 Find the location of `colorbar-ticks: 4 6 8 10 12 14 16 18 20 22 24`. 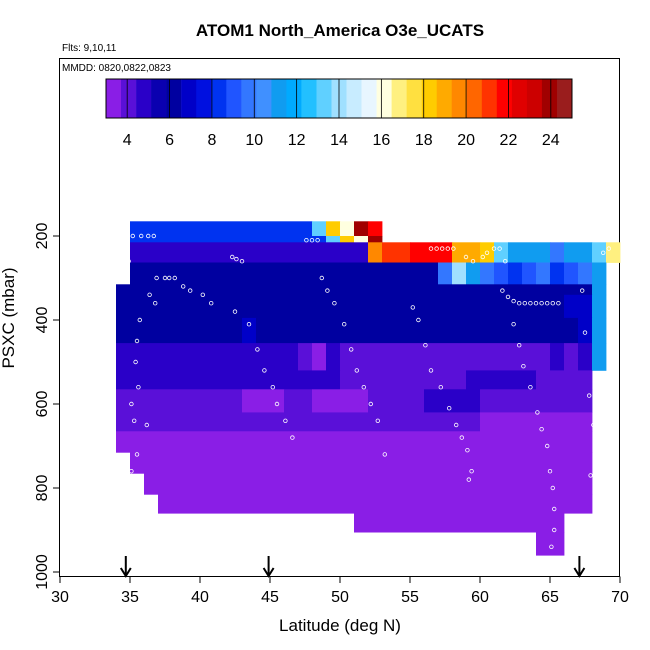

colorbar-ticks: 4 6 8 10 12 14 16 18 20 22 24 is located at coordinates (341, 114).